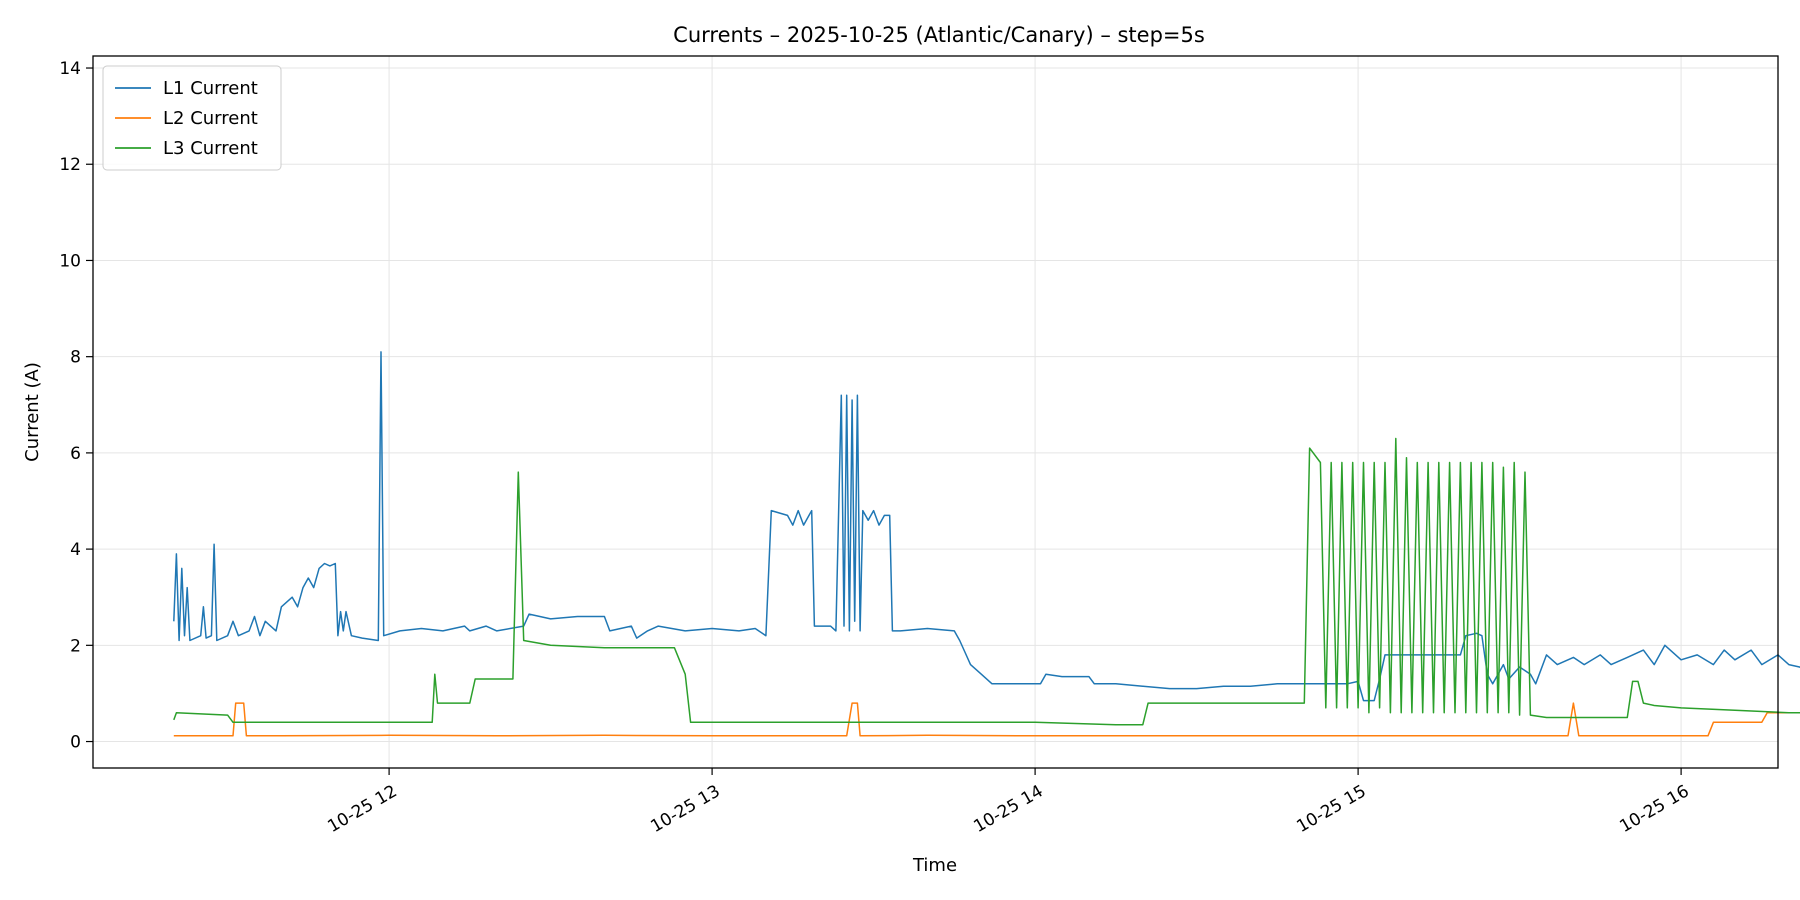 The height and width of the screenshot is (900, 1800). What do you see at coordinates (210, 148) in the screenshot?
I see `legend-label: L3 Current` at bounding box center [210, 148].